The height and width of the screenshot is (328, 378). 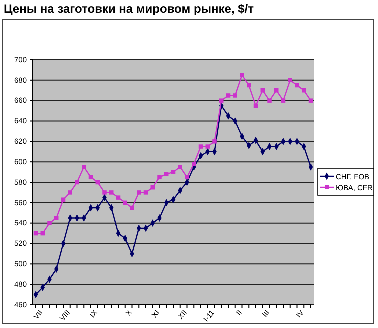 I want to click on chart-title: Цены на заготовки на мировом рынке, $/т, so click(x=129, y=9).